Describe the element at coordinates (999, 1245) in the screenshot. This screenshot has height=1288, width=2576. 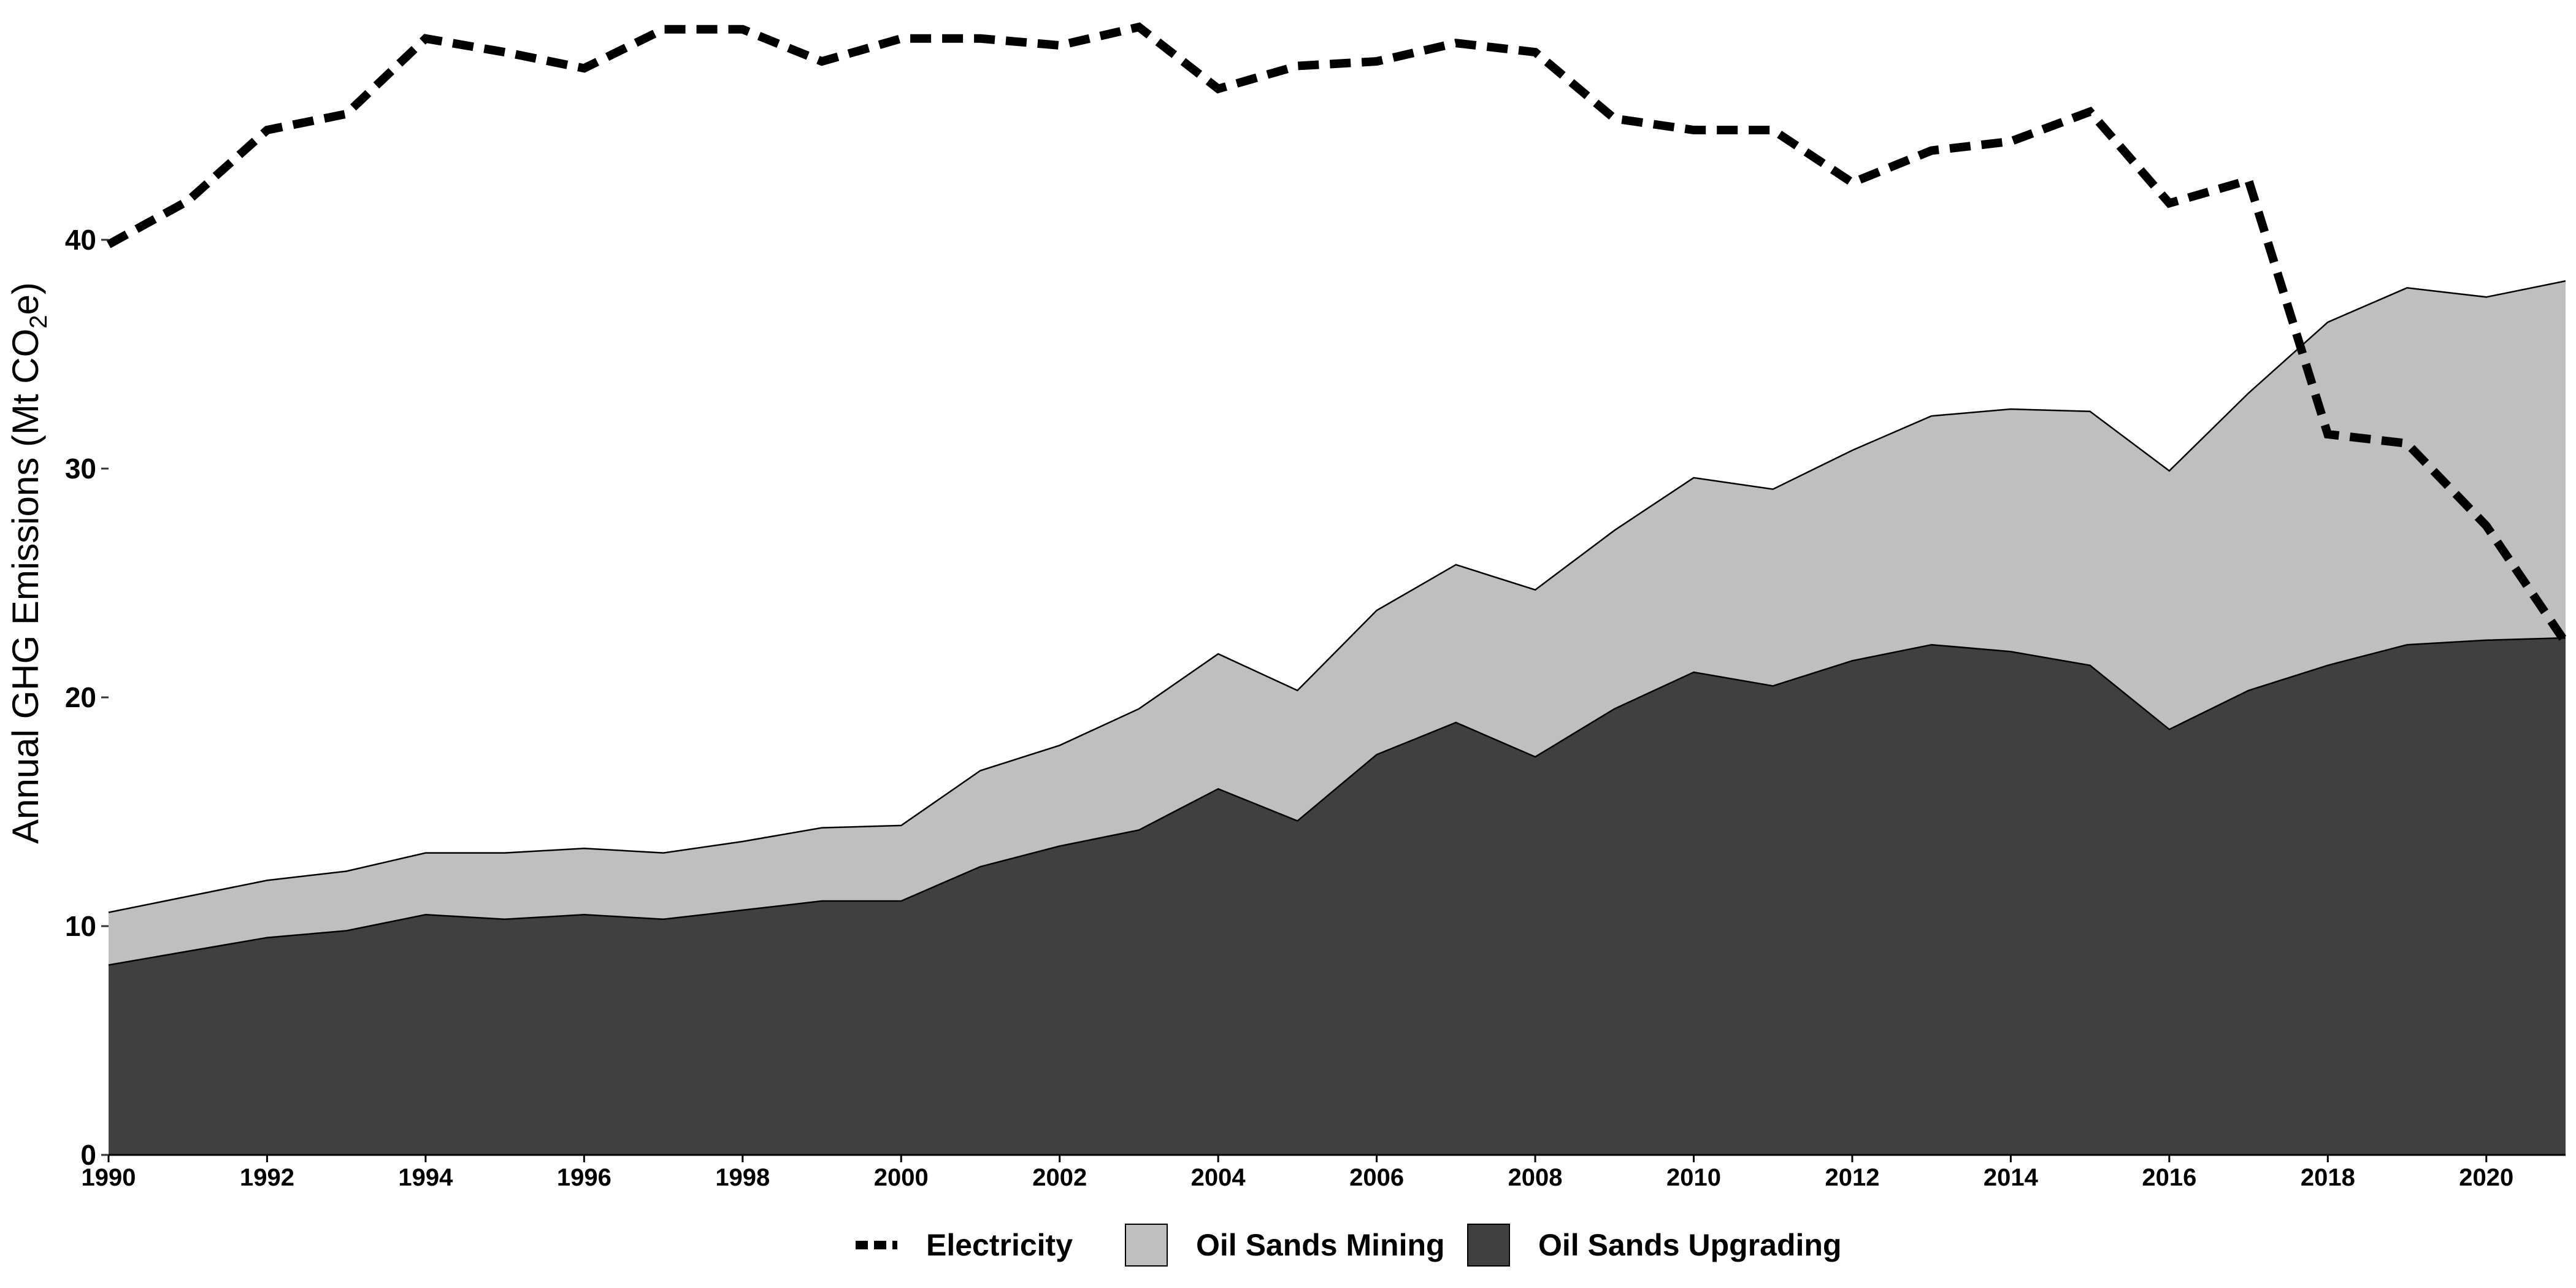
I see `legend-label: Electricity` at that location.